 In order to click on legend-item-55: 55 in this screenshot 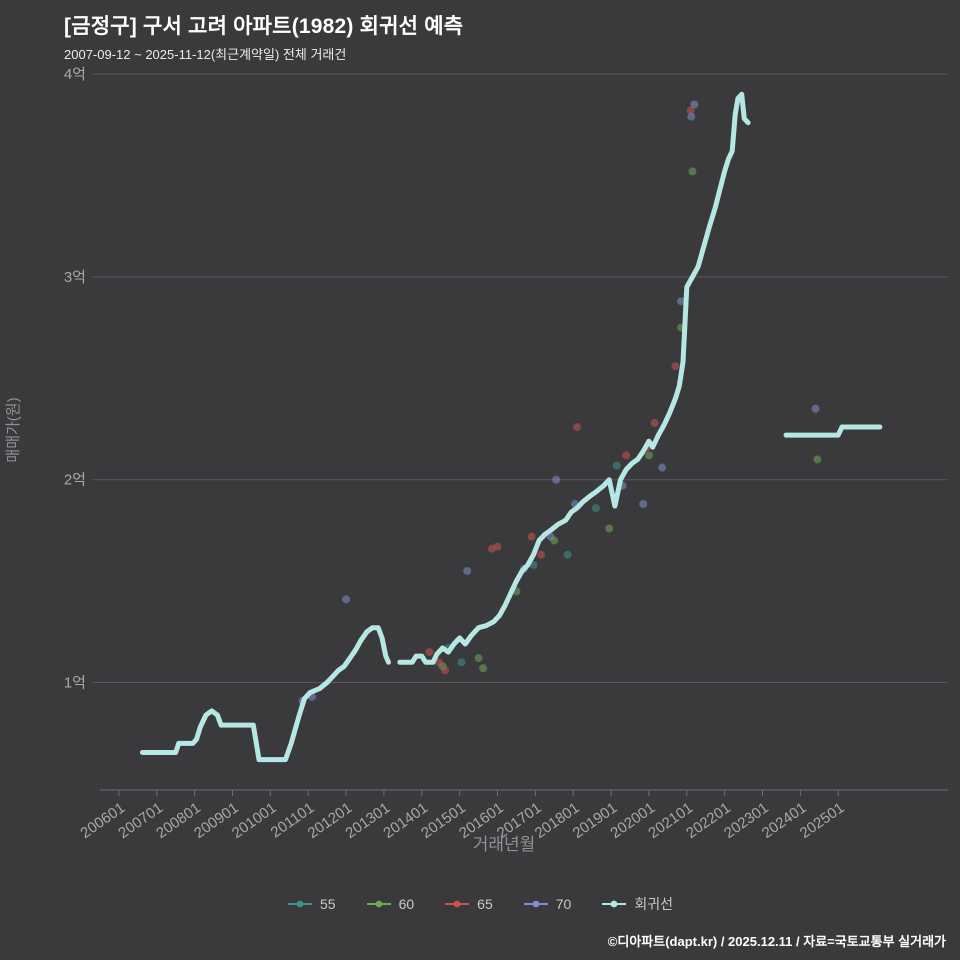, I will do `click(311, 904)`.